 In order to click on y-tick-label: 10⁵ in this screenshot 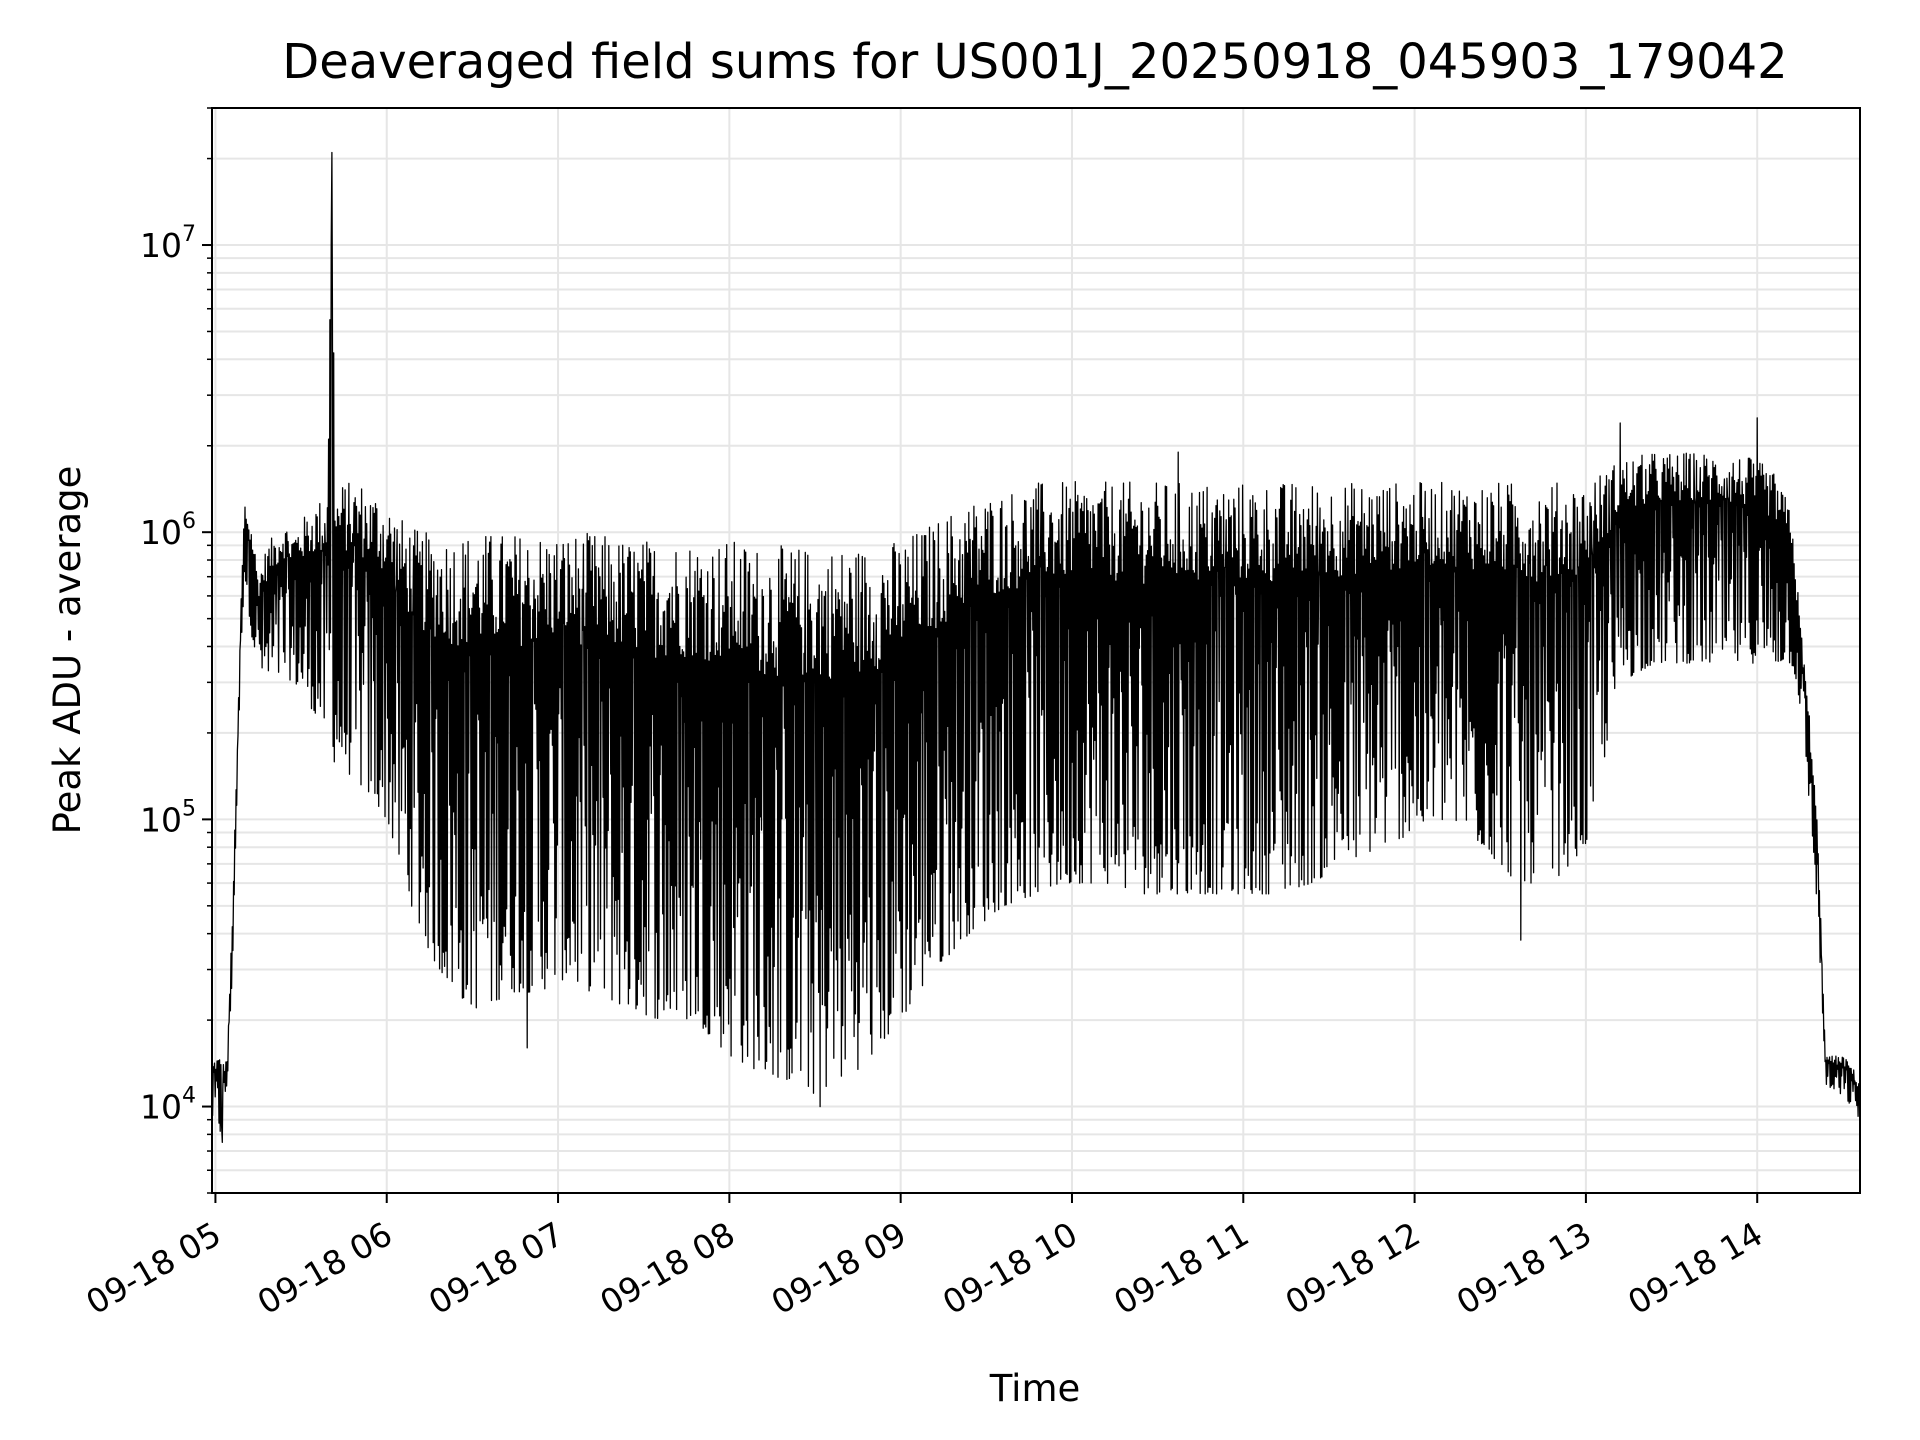, I will do `click(168, 817)`.